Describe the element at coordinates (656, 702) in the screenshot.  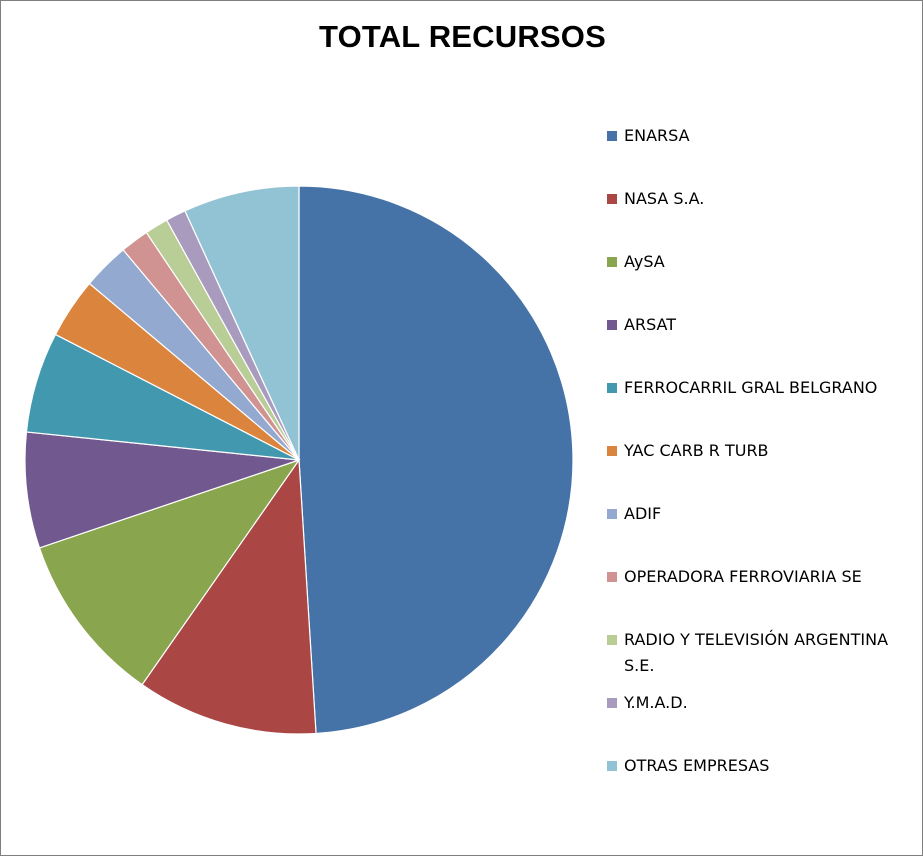
I see `legend-label: Y.M.A.D.` at that location.